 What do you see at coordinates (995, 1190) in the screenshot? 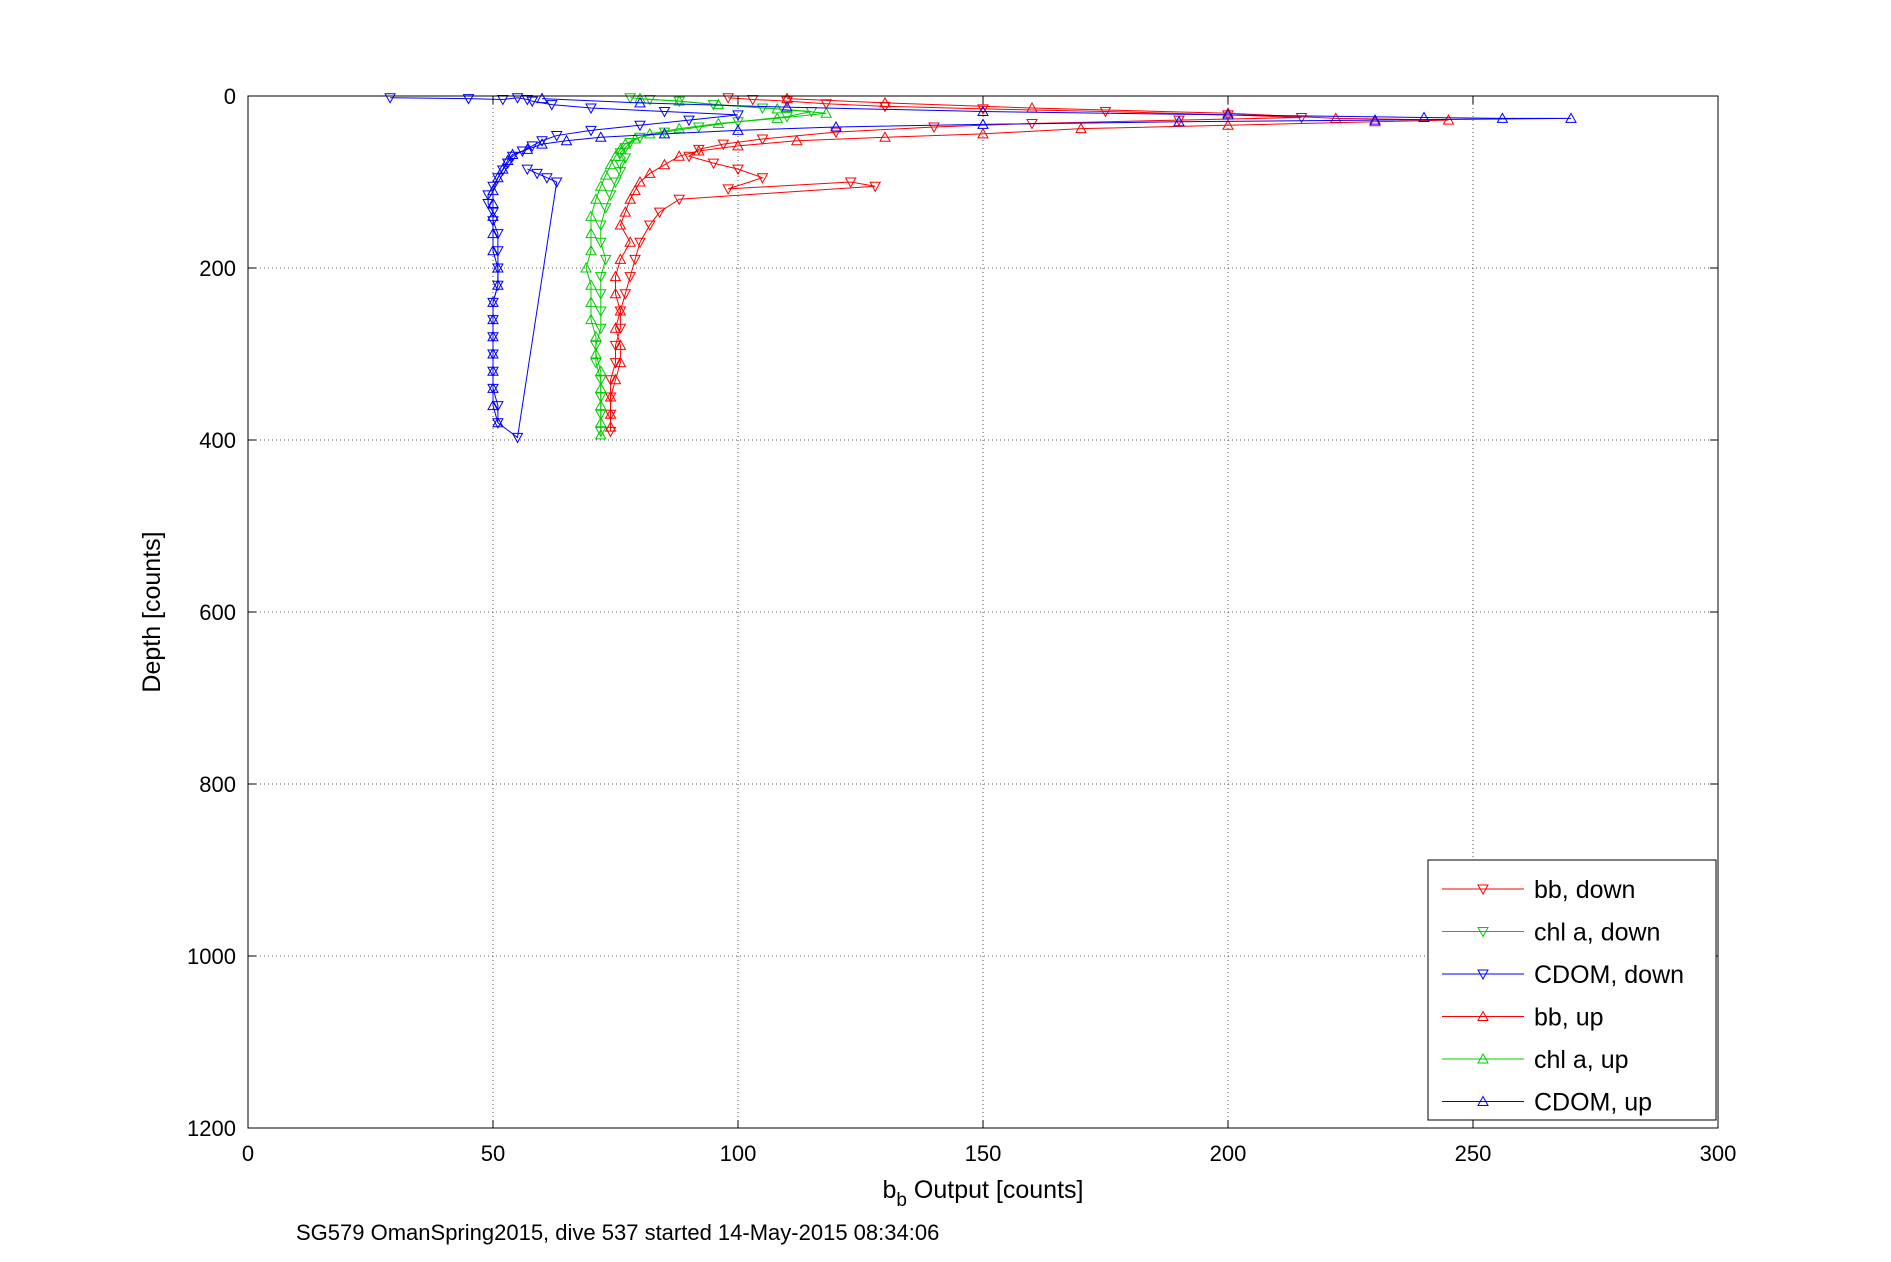
I see `x-axis-label-rest: Output [counts]` at bounding box center [995, 1190].